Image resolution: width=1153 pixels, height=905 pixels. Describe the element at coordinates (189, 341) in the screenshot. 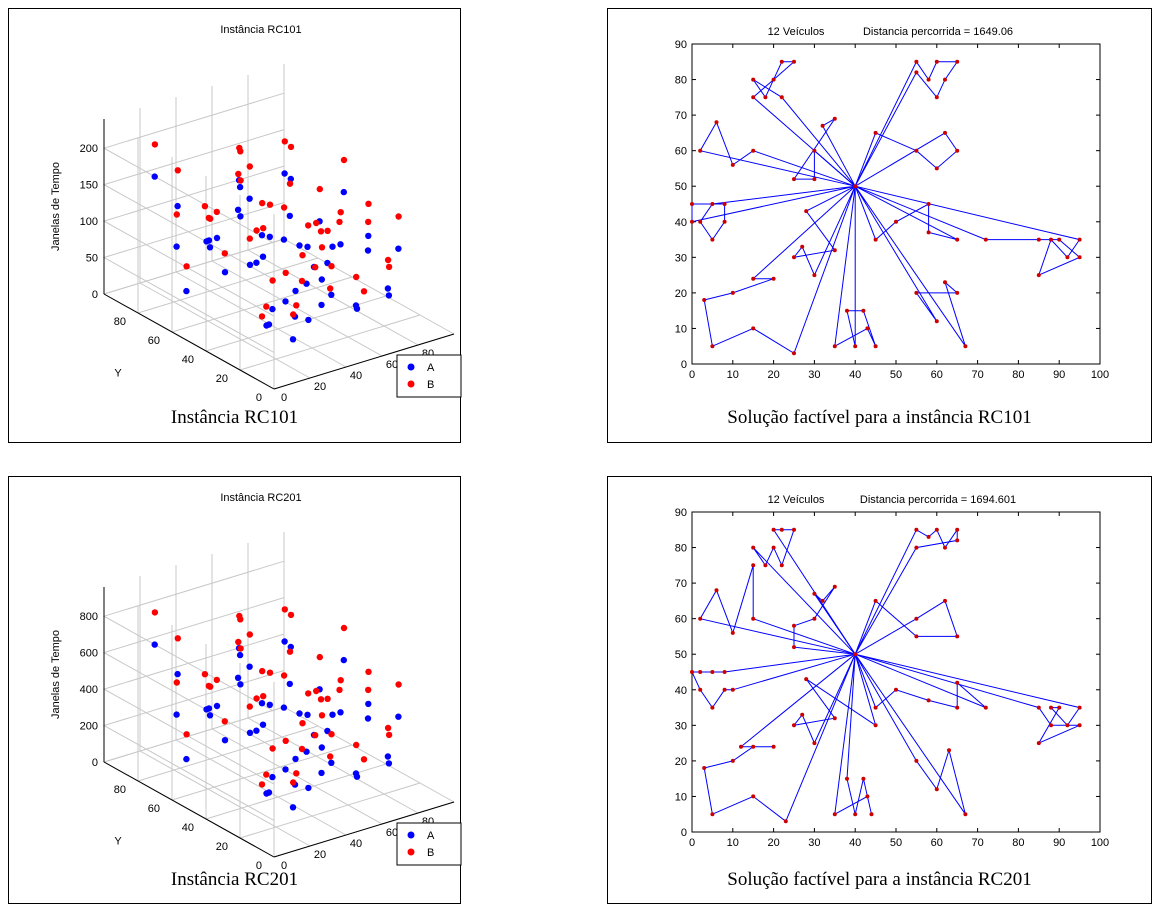

I see `y-axis-line` at that location.